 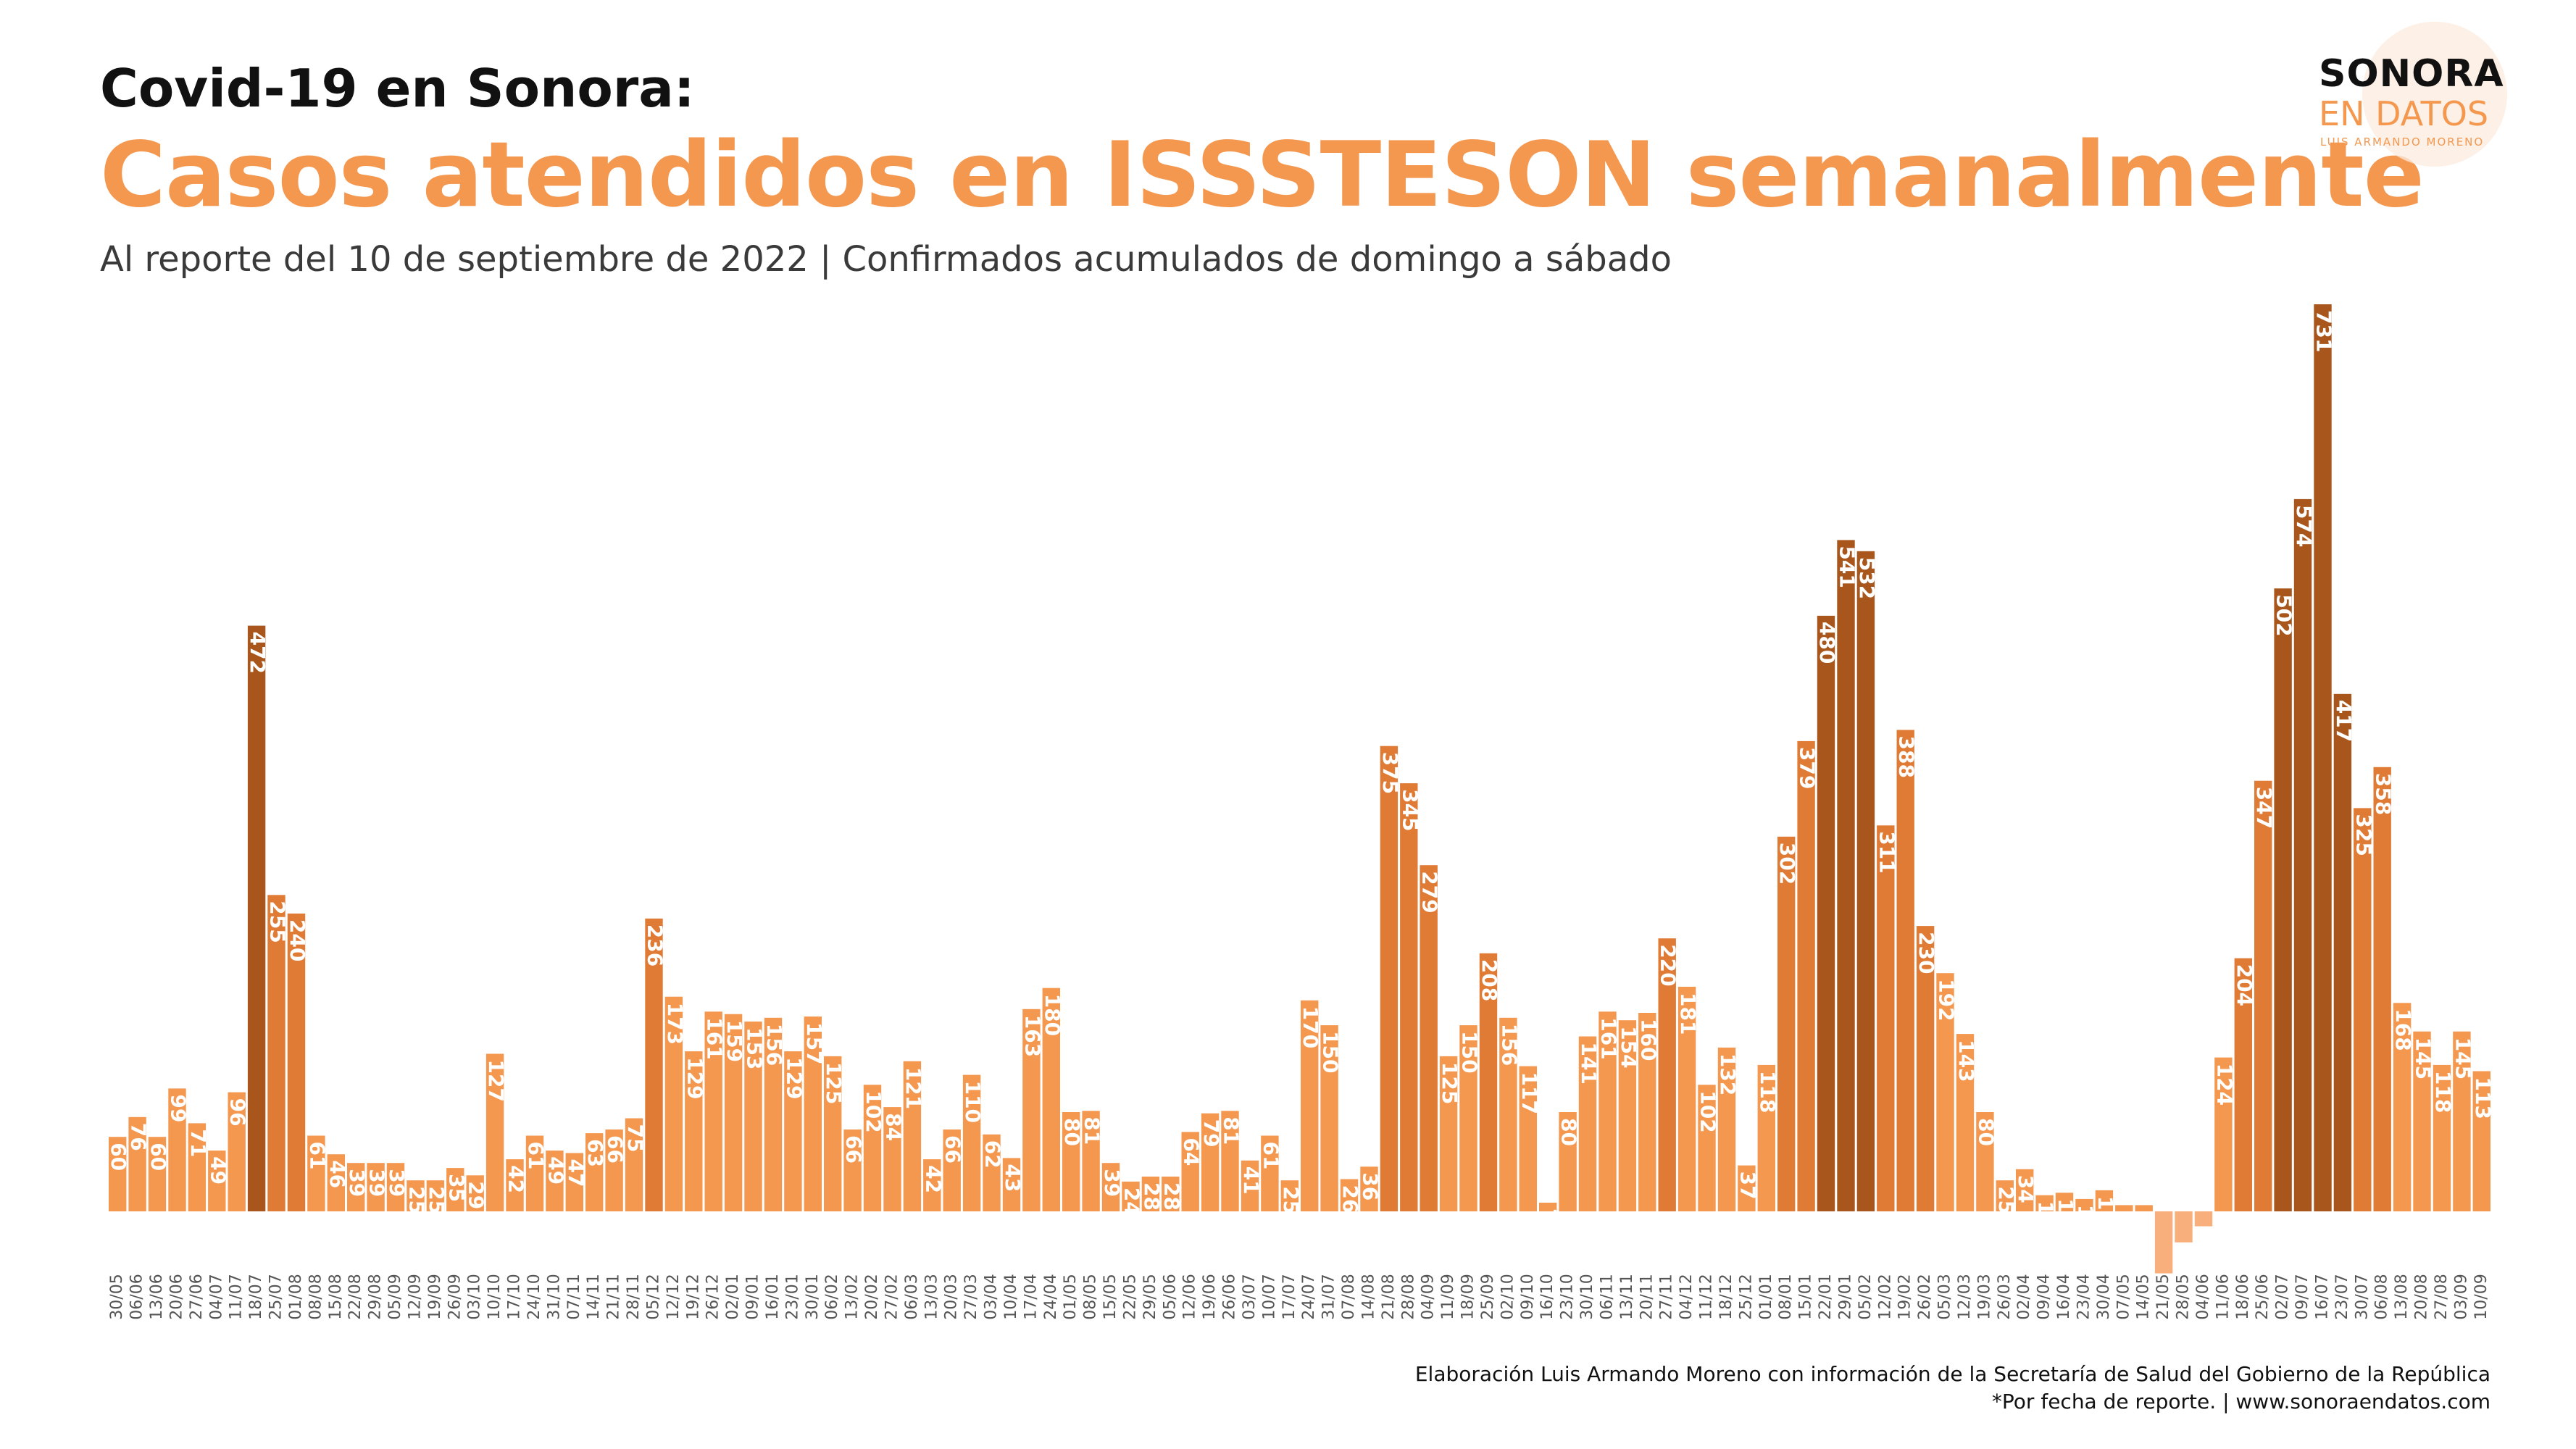 What do you see at coordinates (2084, 1204) in the screenshot?
I see `bar-23/04` at bounding box center [2084, 1204].